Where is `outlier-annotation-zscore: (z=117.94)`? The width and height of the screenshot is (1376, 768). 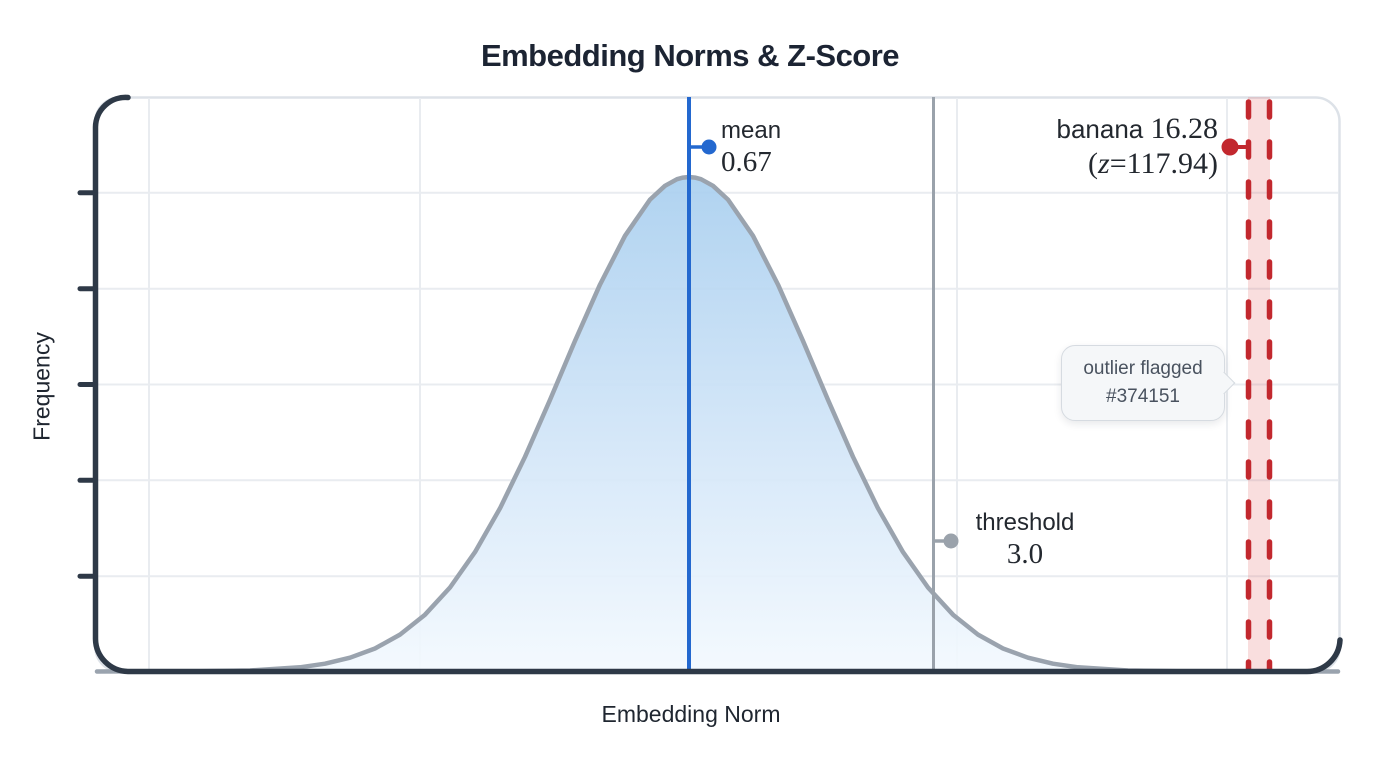
outlier-annotation-zscore: (z=117.94) is located at coordinates (1153, 163).